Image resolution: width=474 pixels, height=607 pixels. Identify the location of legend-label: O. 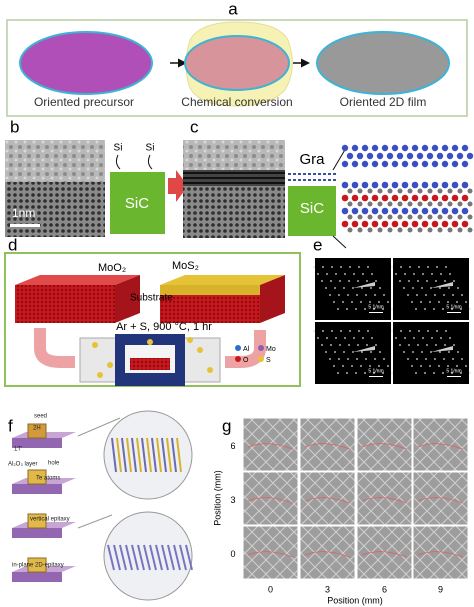
(246, 360).